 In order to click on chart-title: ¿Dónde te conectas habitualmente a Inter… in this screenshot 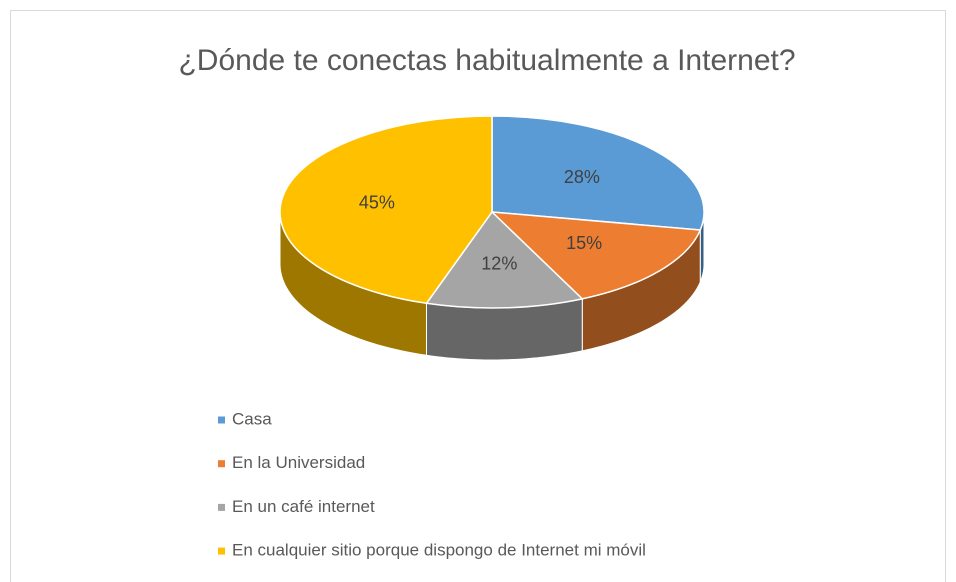, I will do `click(486, 60)`.